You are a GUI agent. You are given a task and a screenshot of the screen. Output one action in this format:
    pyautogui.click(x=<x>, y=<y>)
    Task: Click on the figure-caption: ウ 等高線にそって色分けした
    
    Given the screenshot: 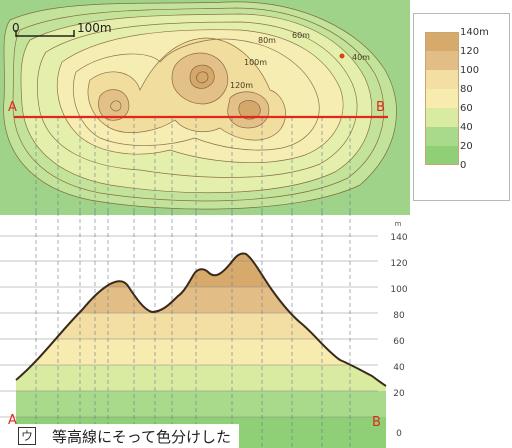 What is the action you would take?
    pyautogui.click(x=120, y=436)
    